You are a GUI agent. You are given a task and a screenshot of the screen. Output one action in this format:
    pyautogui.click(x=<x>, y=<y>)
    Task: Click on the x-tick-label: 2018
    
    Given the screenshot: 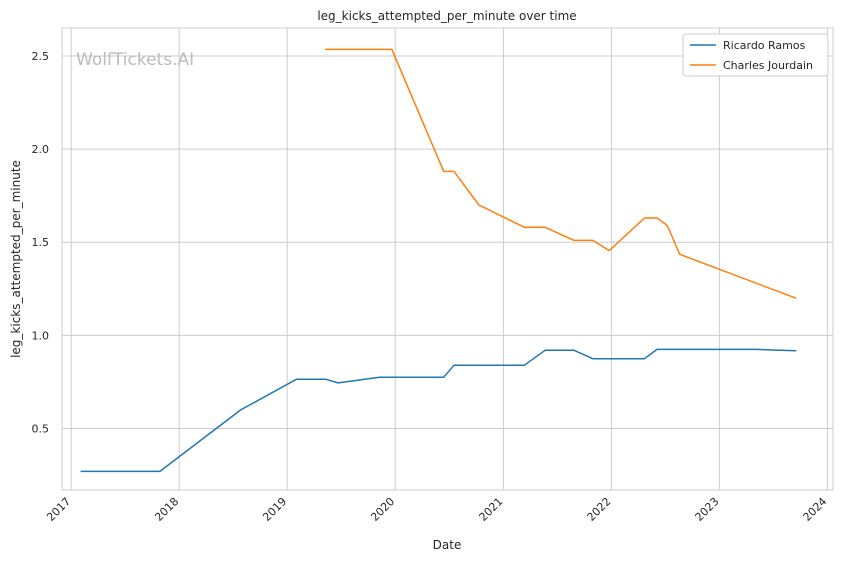 What is the action you would take?
    pyautogui.click(x=166, y=509)
    